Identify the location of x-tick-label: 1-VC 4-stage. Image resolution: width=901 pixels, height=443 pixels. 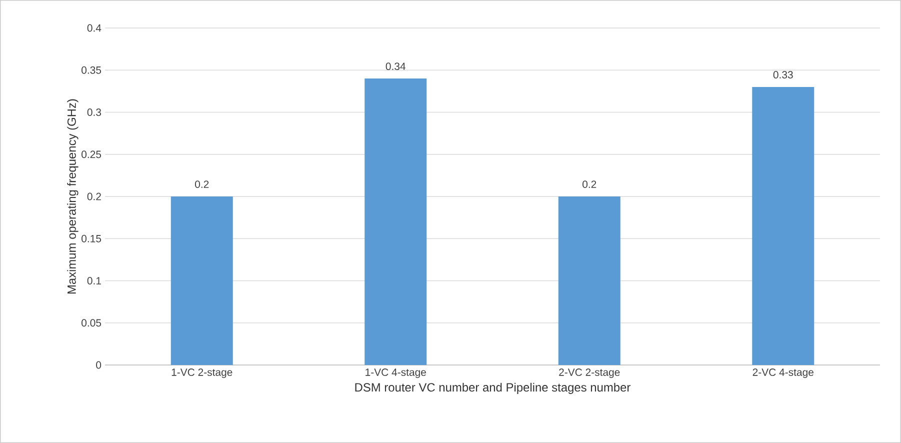
(396, 373).